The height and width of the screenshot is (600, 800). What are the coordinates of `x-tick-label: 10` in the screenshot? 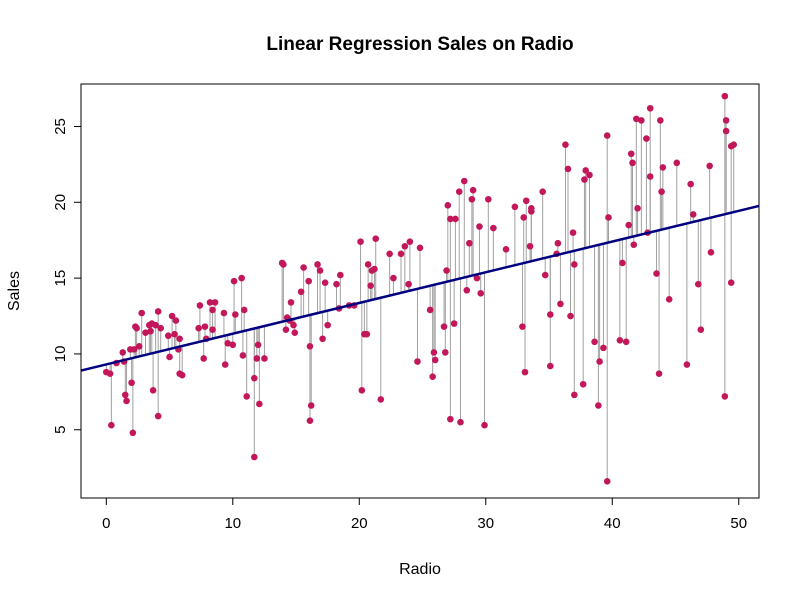 It's located at (232, 523).